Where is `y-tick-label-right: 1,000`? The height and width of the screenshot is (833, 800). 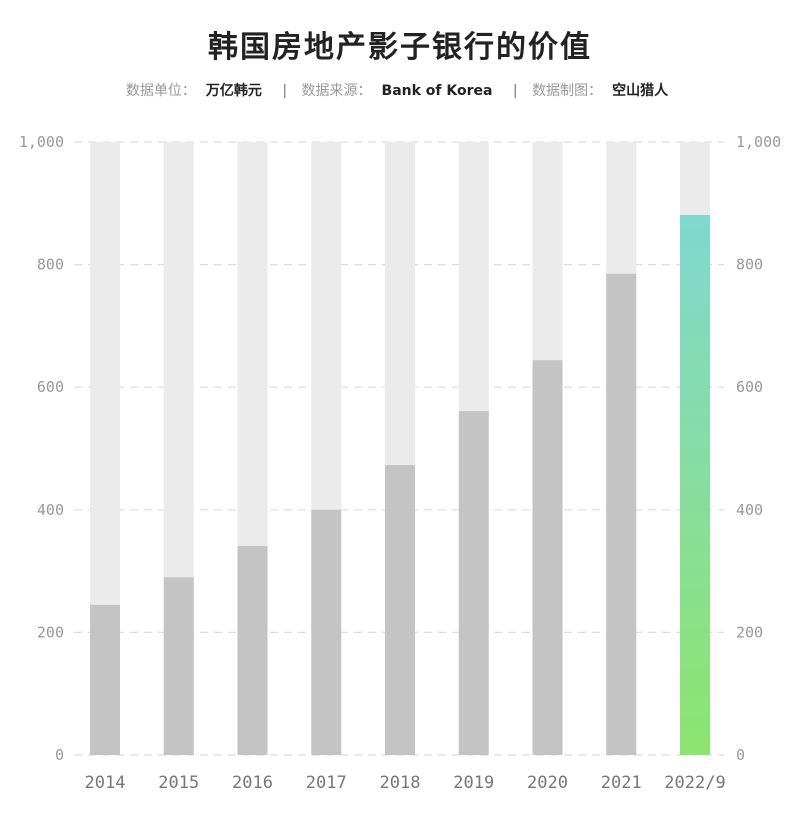 y-tick-label-right: 1,000 is located at coordinates (758, 142).